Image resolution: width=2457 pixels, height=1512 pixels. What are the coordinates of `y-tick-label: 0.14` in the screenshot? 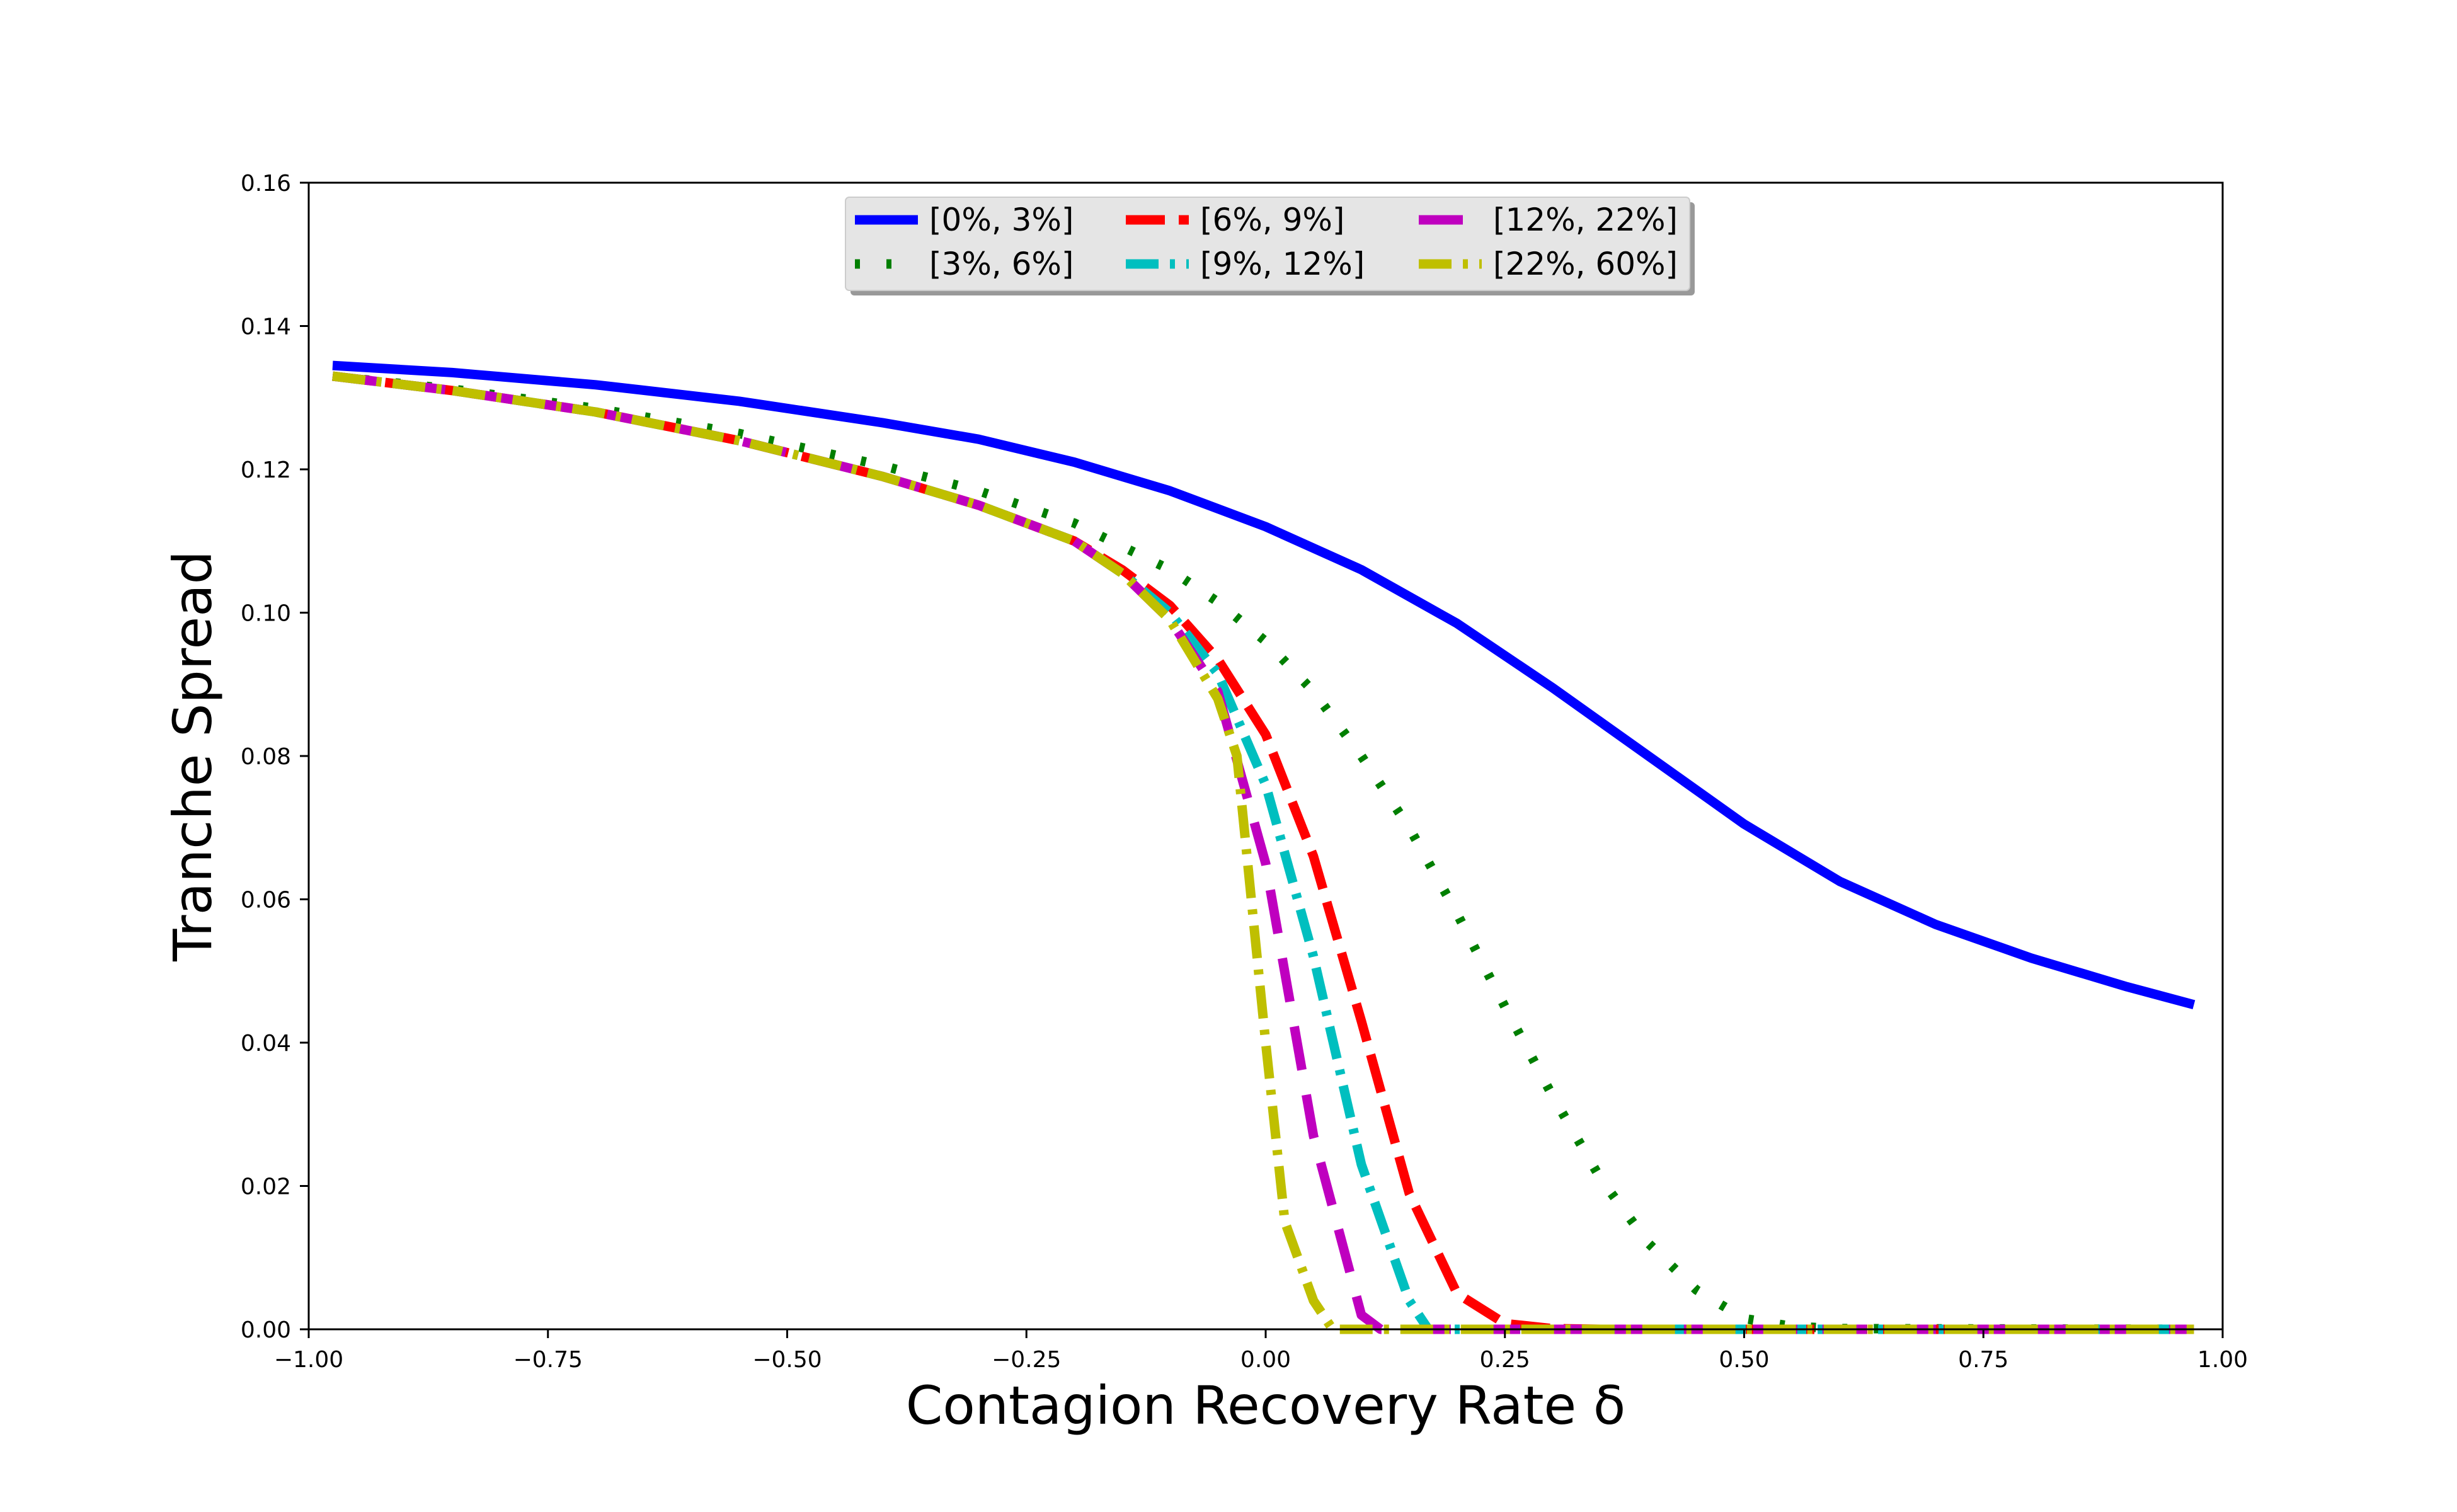 It's located at (266, 327).